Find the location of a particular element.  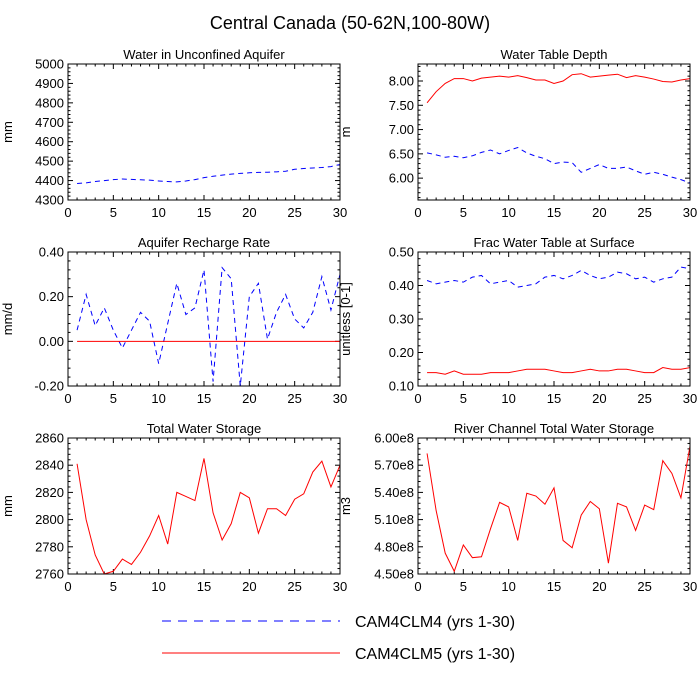

y-tick-label: 0.10 is located at coordinates (401, 386).